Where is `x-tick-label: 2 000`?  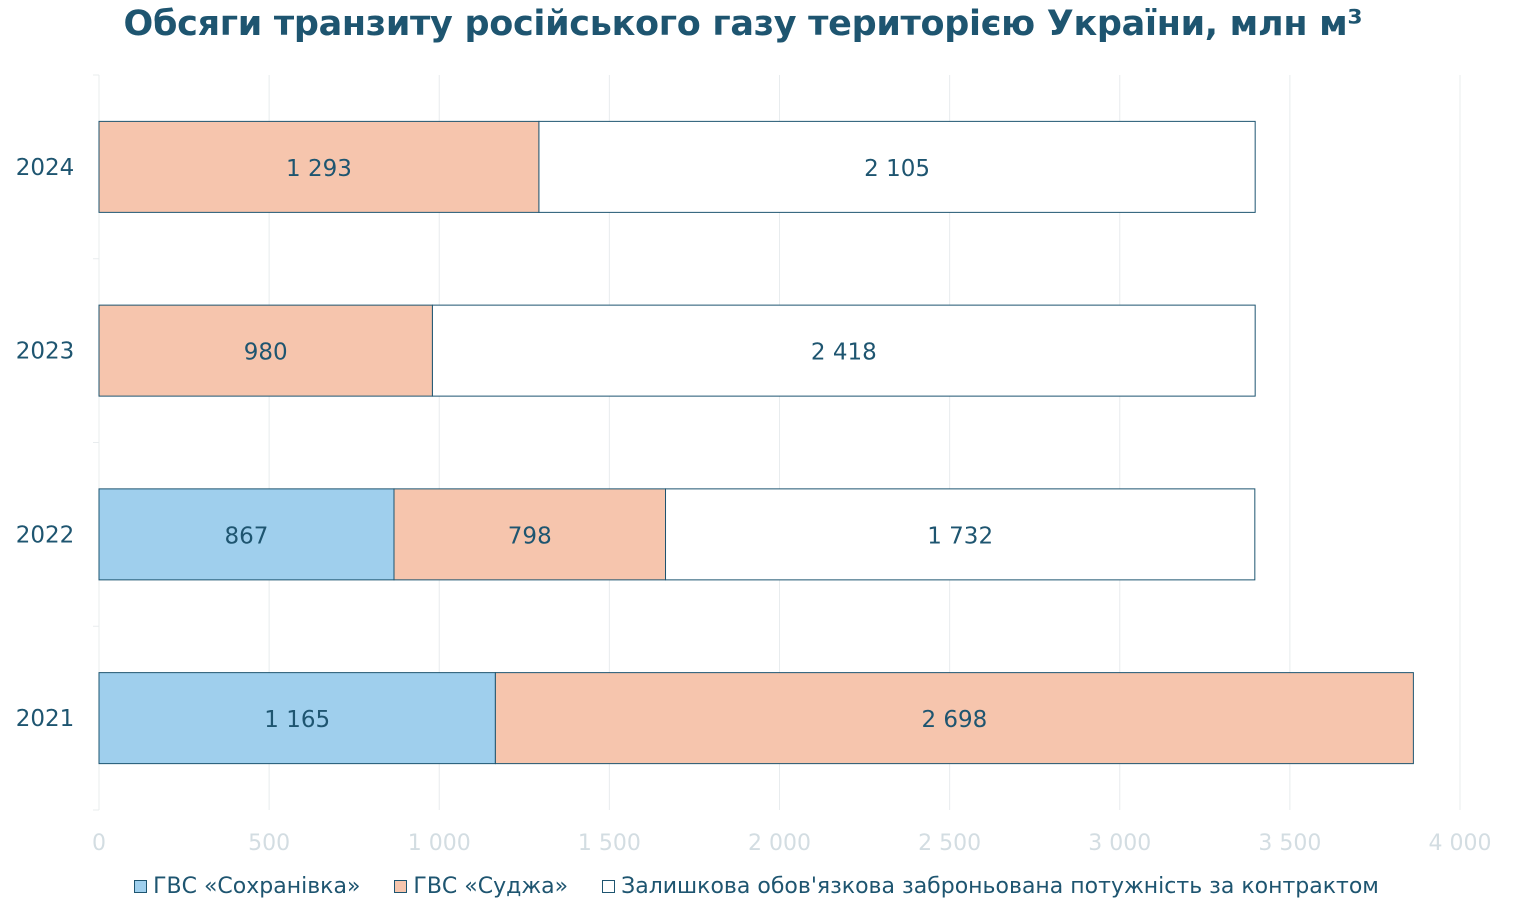
x-tick-label: 2 000 is located at coordinates (779, 843).